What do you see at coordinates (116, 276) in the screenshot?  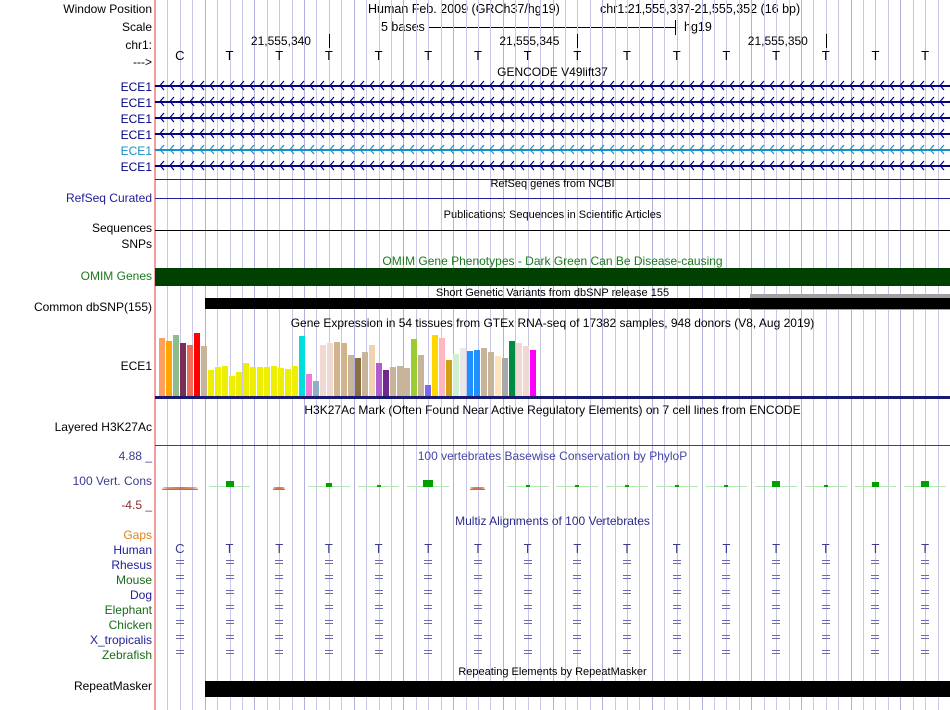 I see `label-omim-genes: OMIM Genes` at bounding box center [116, 276].